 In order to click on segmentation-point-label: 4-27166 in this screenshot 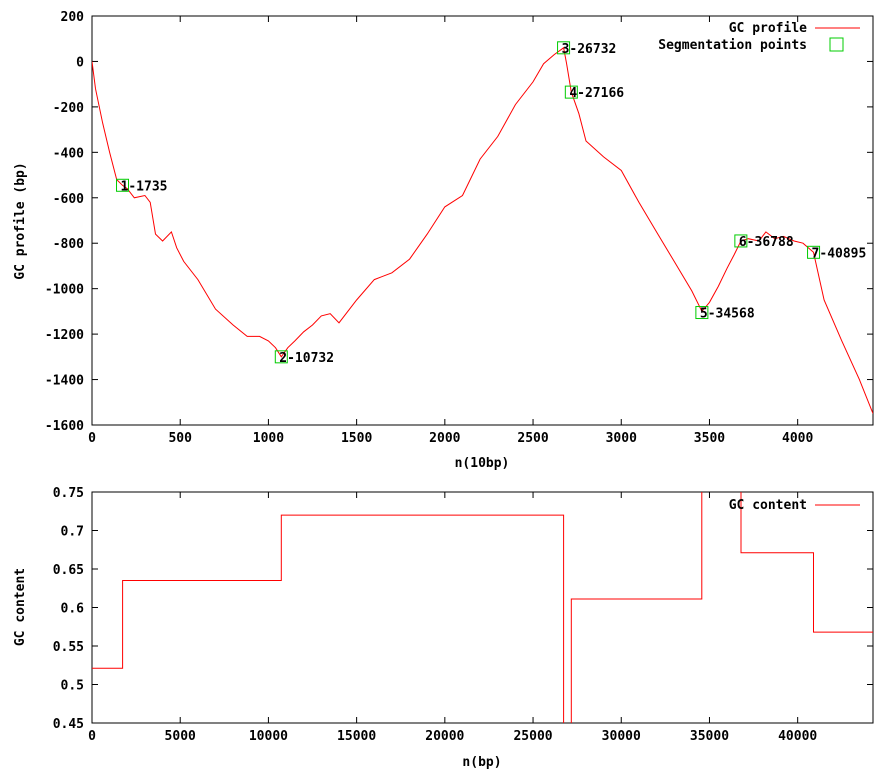, I will do `click(596, 93)`.